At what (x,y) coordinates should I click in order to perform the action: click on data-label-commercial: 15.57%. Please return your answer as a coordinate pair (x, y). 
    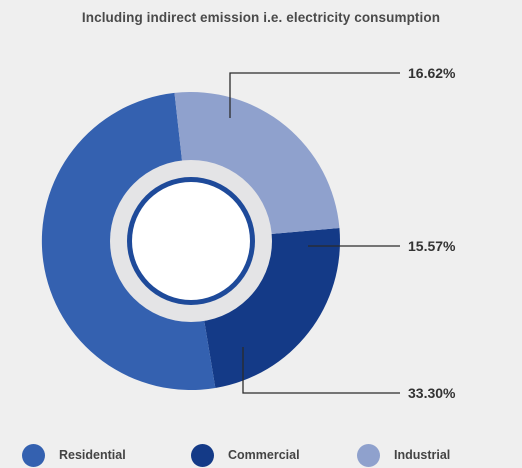
    Looking at the image, I should click on (432, 246).